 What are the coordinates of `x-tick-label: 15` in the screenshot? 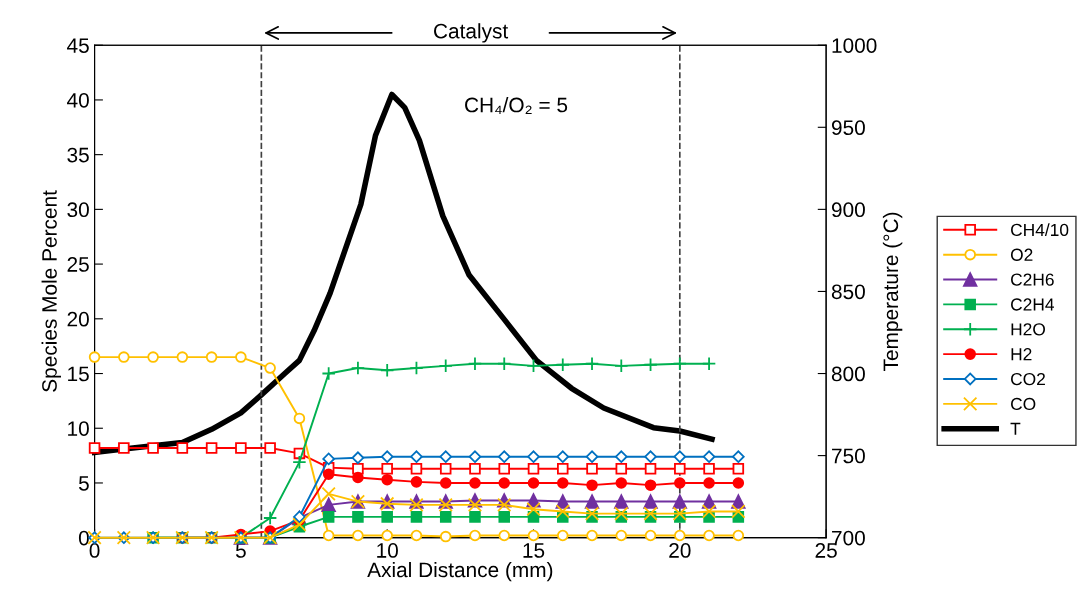 It's located at (534, 550).